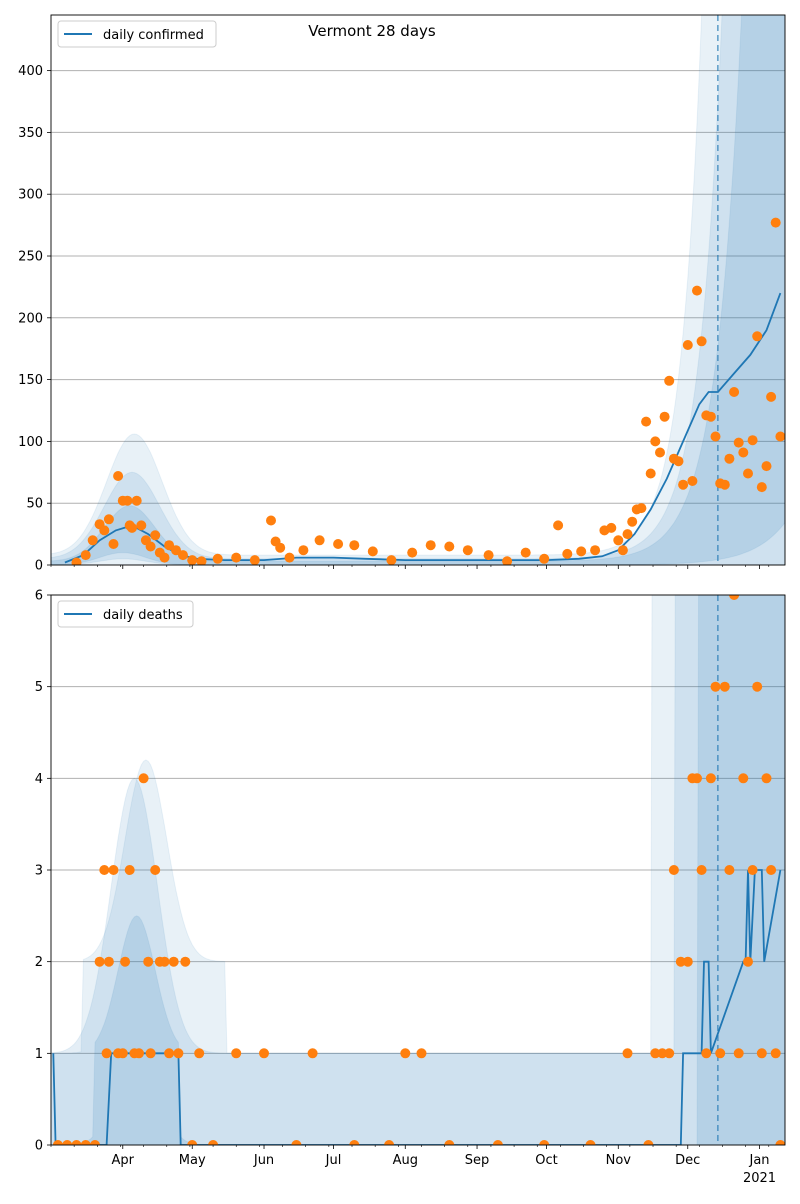 The image size is (800, 1204). Describe the element at coordinates (39, 596) in the screenshot. I see `y-tick-label: 6` at that location.